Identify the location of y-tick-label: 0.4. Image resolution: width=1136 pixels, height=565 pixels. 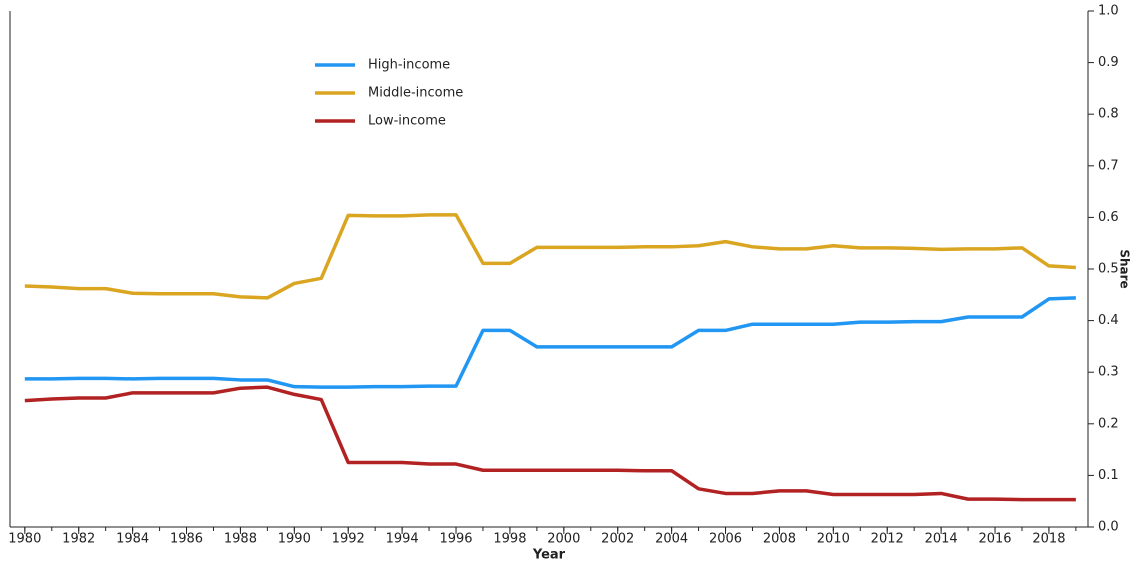
(1108, 320).